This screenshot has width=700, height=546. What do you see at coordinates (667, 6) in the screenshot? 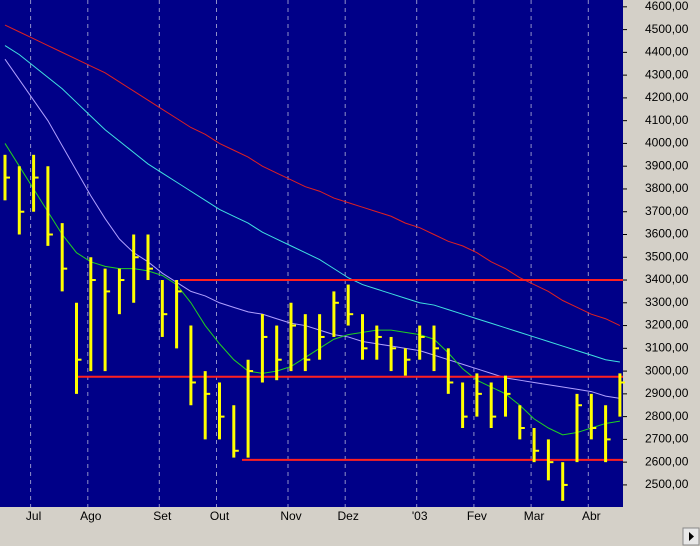
I see `y-tick-label: 4600,00` at bounding box center [667, 6].